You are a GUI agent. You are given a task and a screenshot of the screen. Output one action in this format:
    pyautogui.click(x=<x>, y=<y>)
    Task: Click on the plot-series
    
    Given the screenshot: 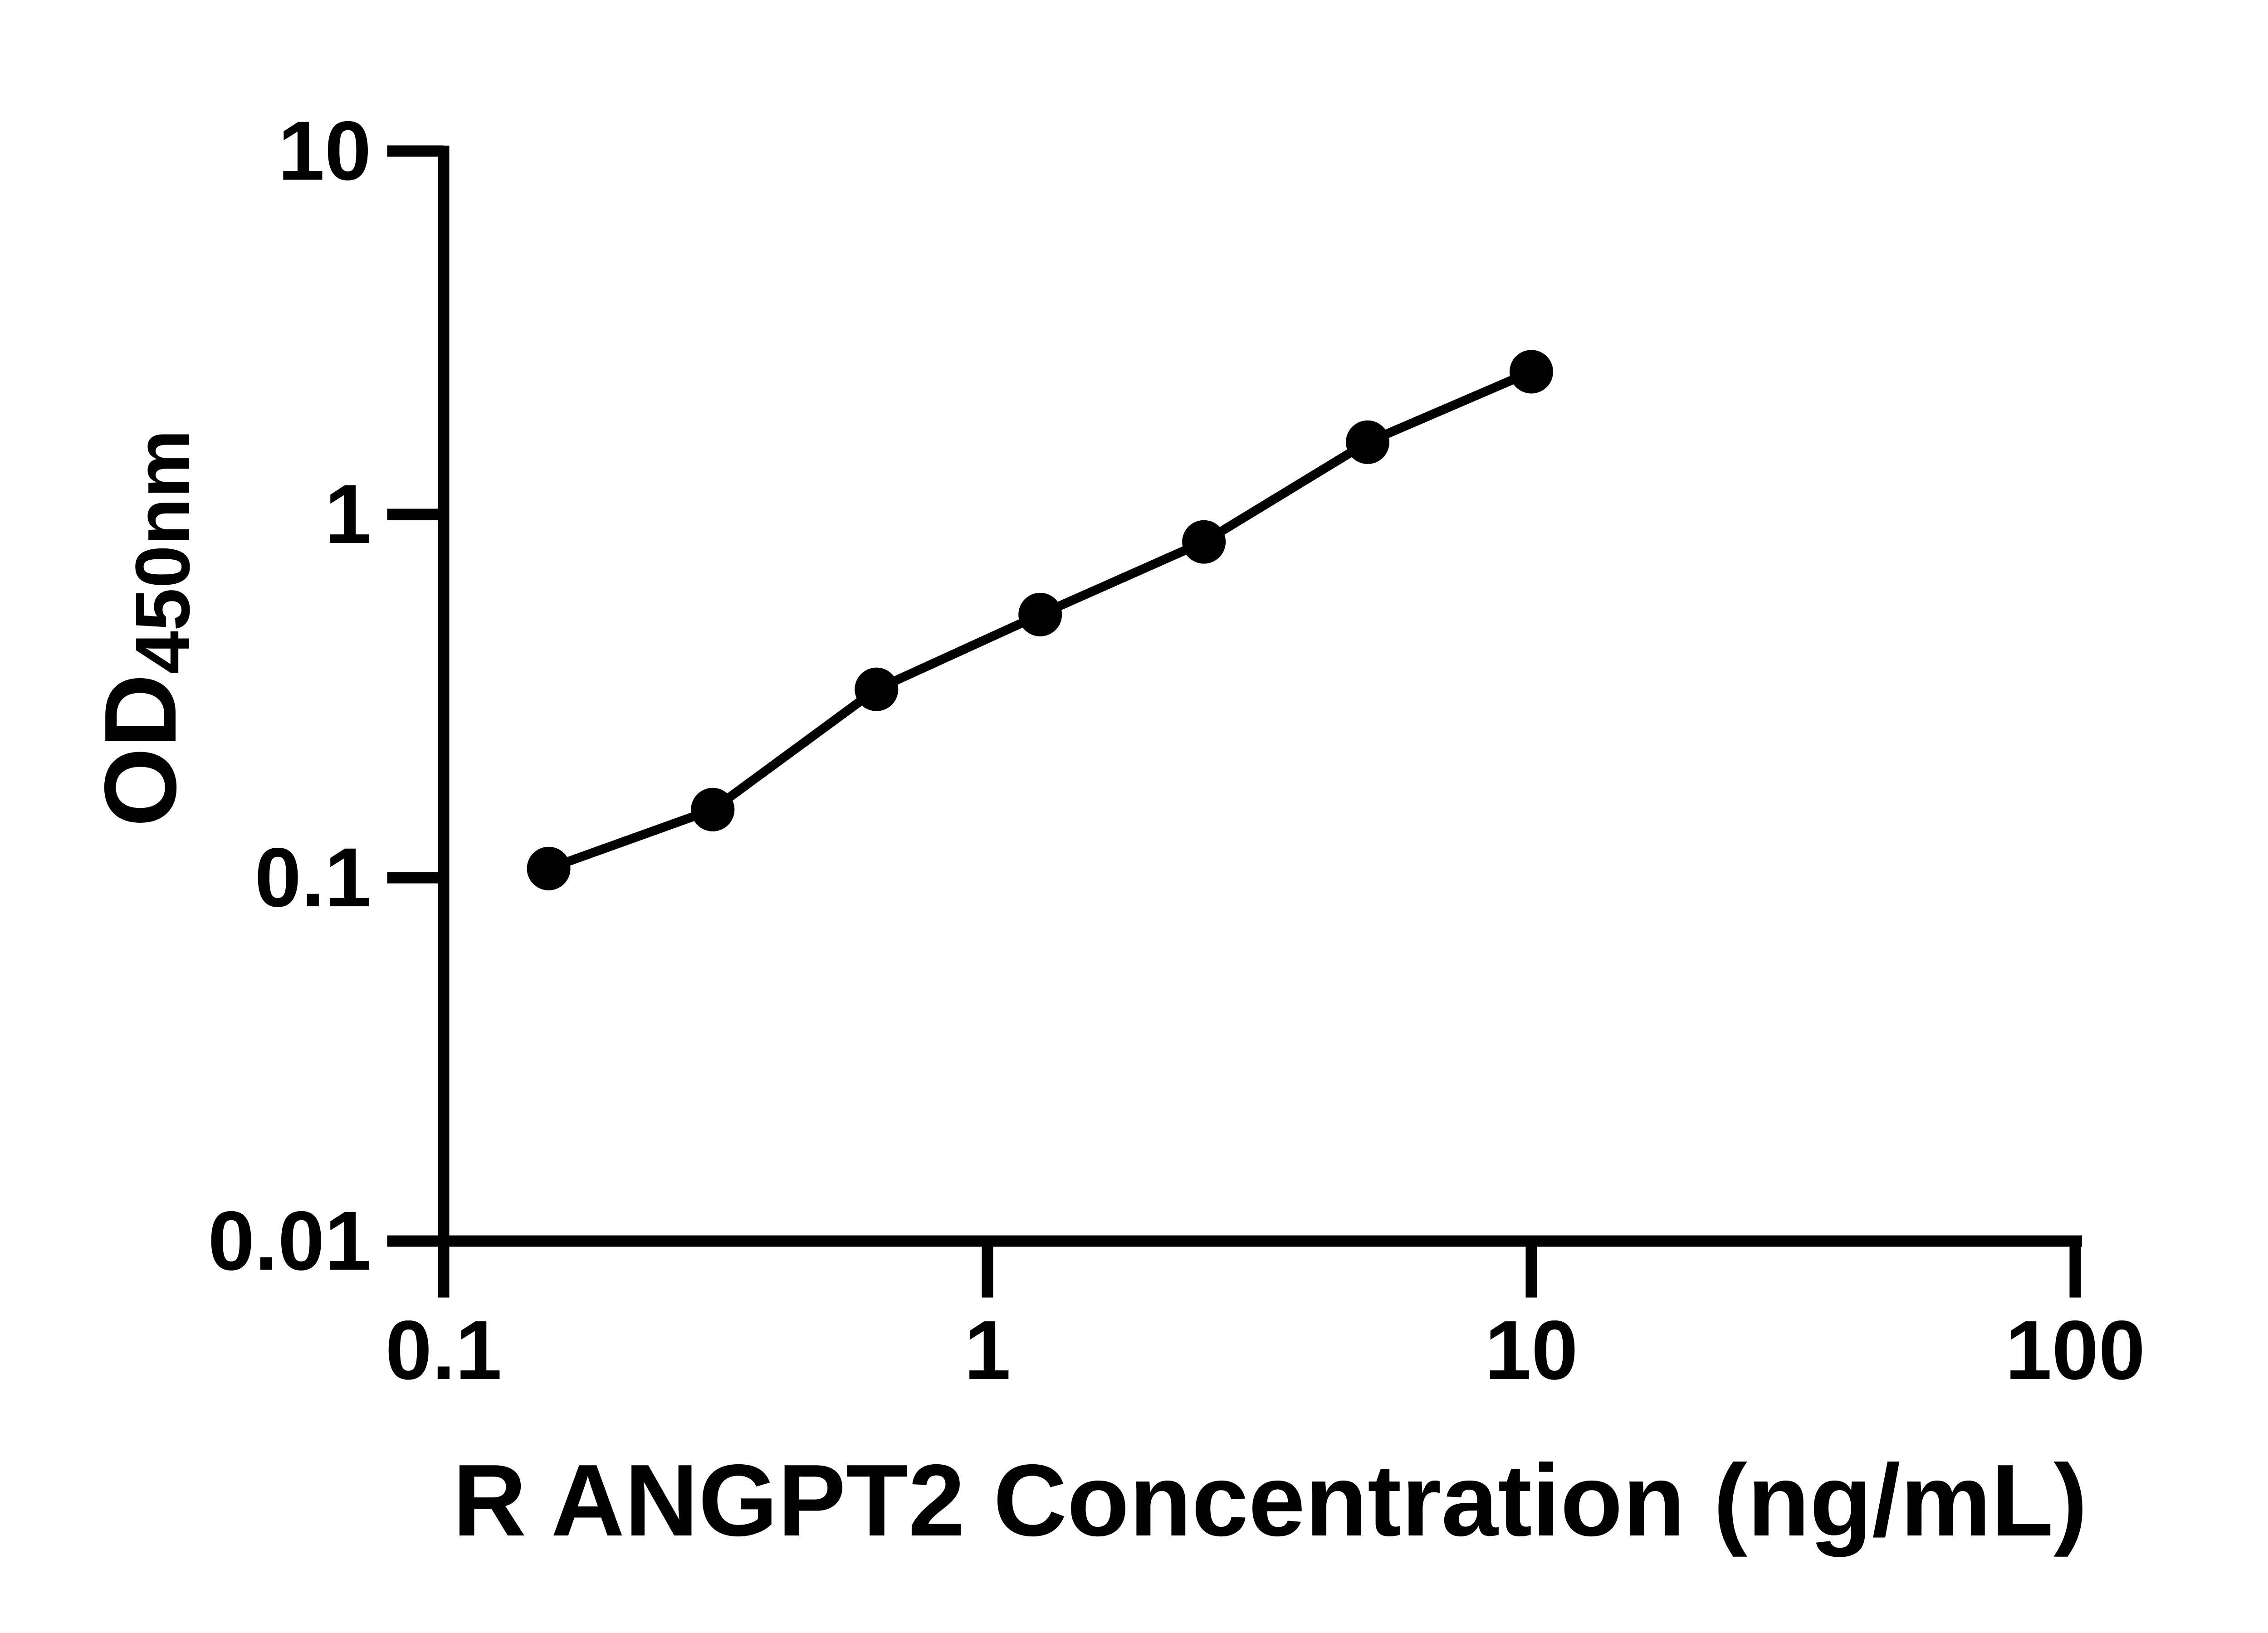 What is the action you would take?
    pyautogui.click(x=1040, y=620)
    